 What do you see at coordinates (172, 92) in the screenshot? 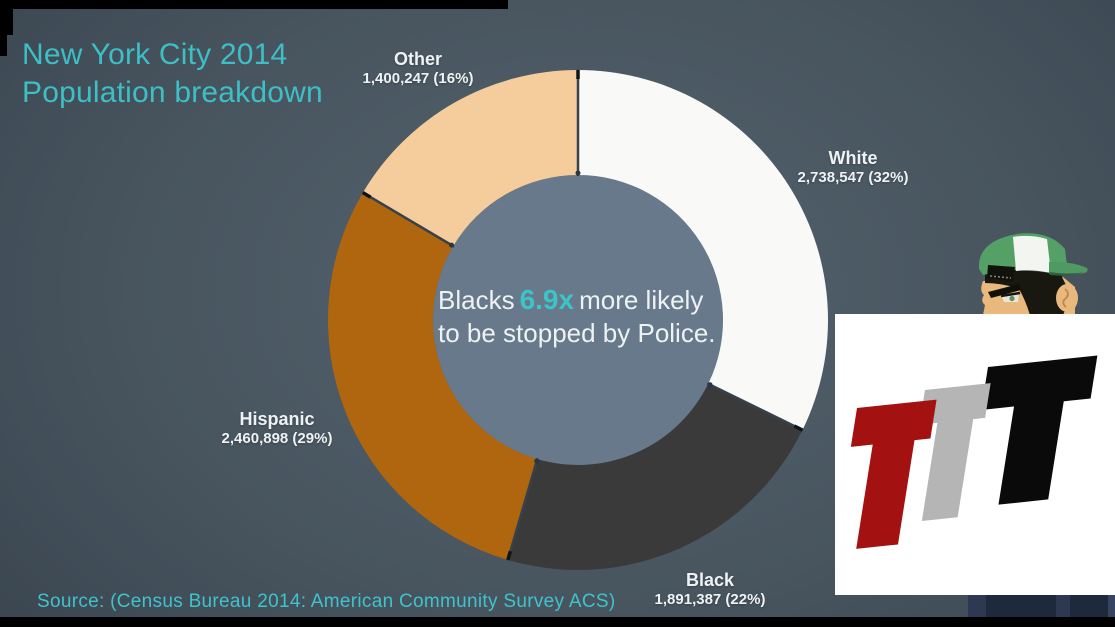
I see `page-title-line2: Population breakdown` at bounding box center [172, 92].